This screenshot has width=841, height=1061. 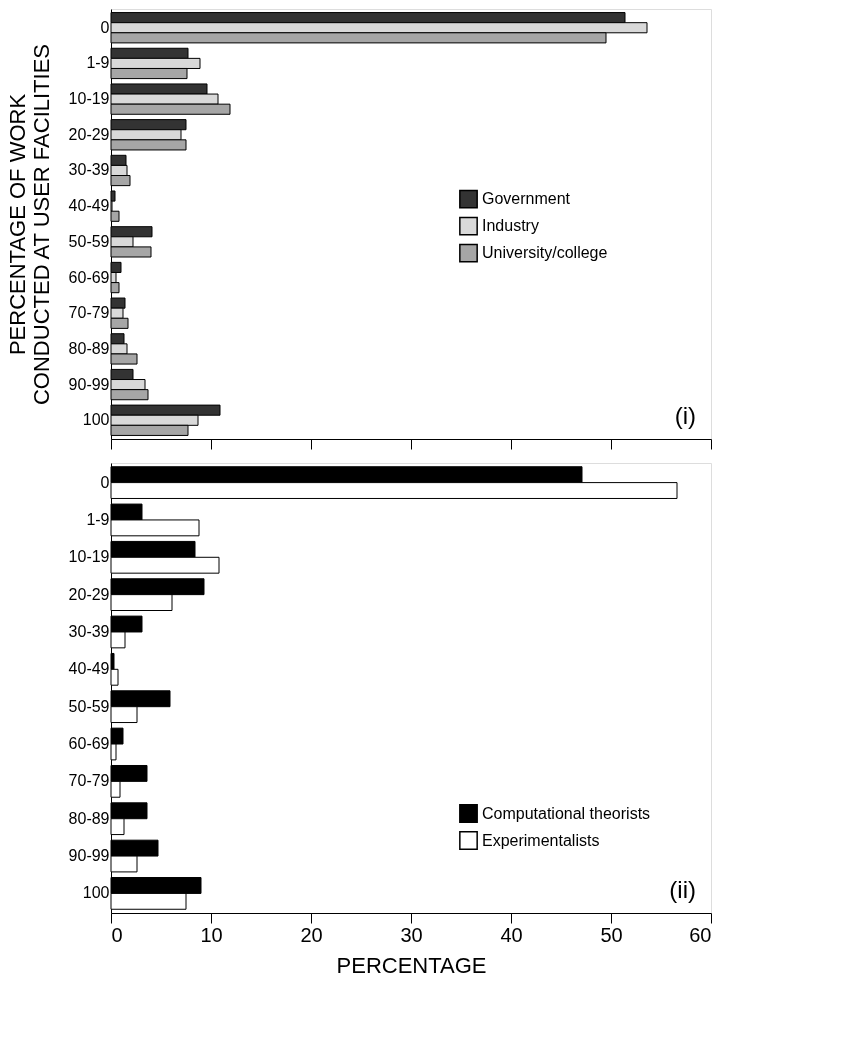 What do you see at coordinates (211, 934) in the screenshot?
I see `x-tick-label: 10` at bounding box center [211, 934].